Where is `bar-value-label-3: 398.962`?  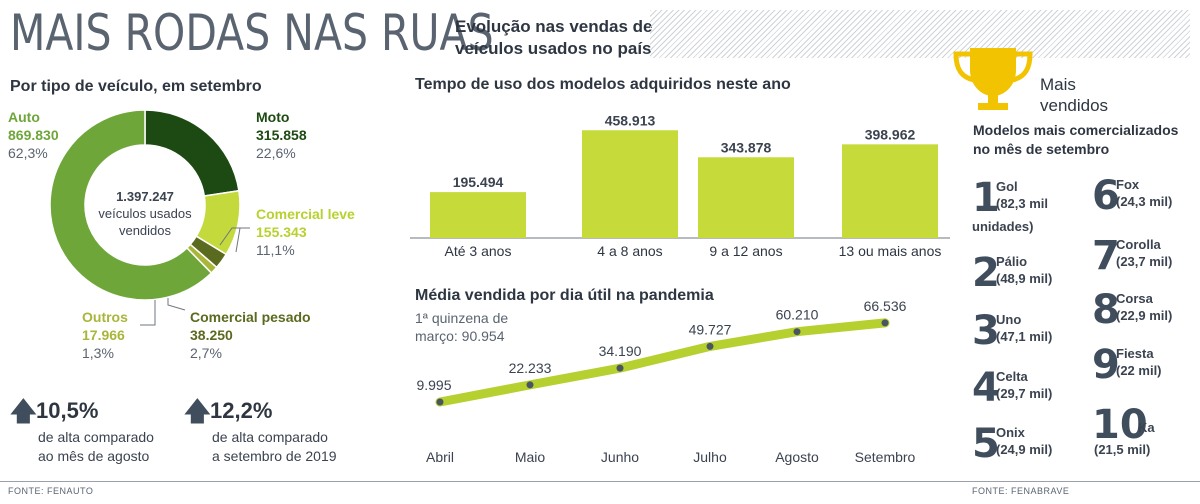
bar-value-label-3: 398.962 is located at coordinates (890, 134).